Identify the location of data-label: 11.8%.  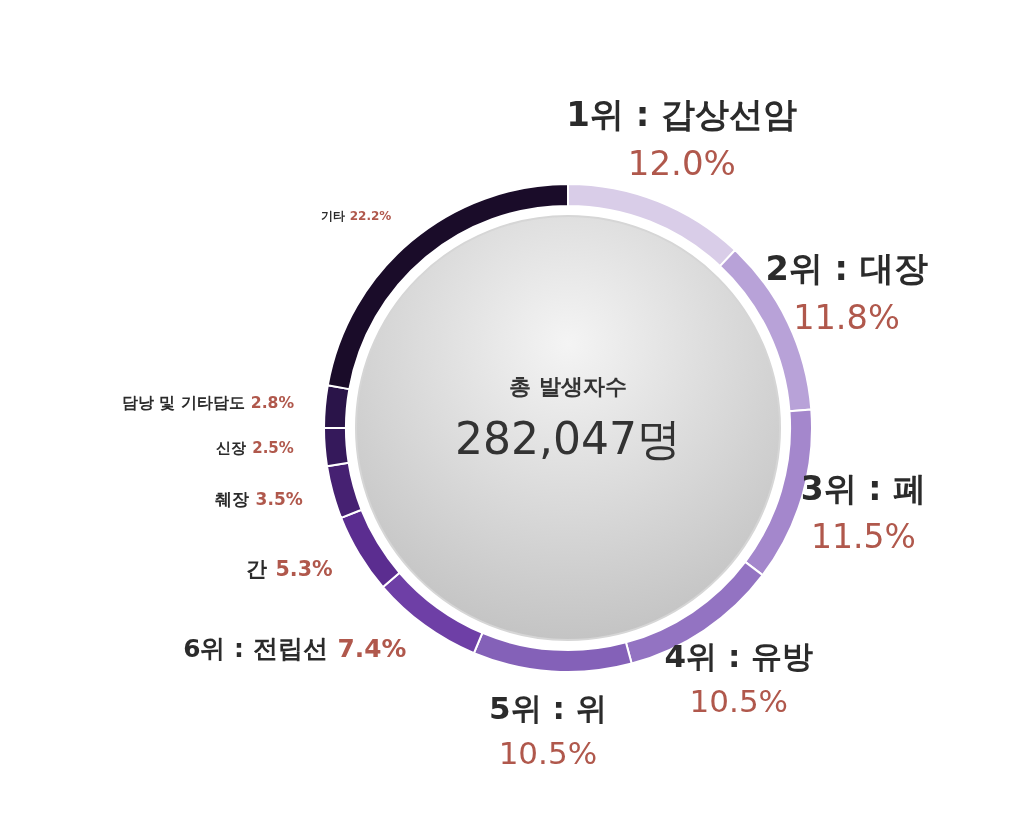
(846, 317).